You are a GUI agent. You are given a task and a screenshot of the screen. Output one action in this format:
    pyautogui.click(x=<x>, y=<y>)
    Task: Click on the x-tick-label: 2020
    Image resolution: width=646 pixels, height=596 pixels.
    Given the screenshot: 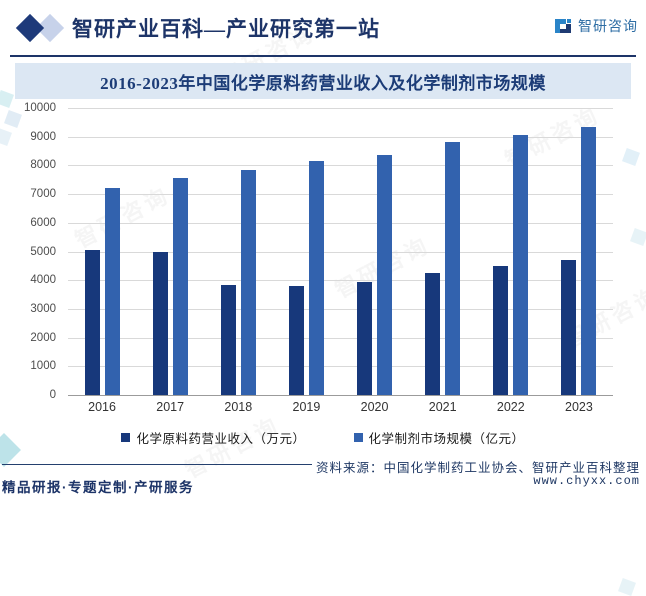 What is the action you would take?
    pyautogui.click(x=374, y=407)
    